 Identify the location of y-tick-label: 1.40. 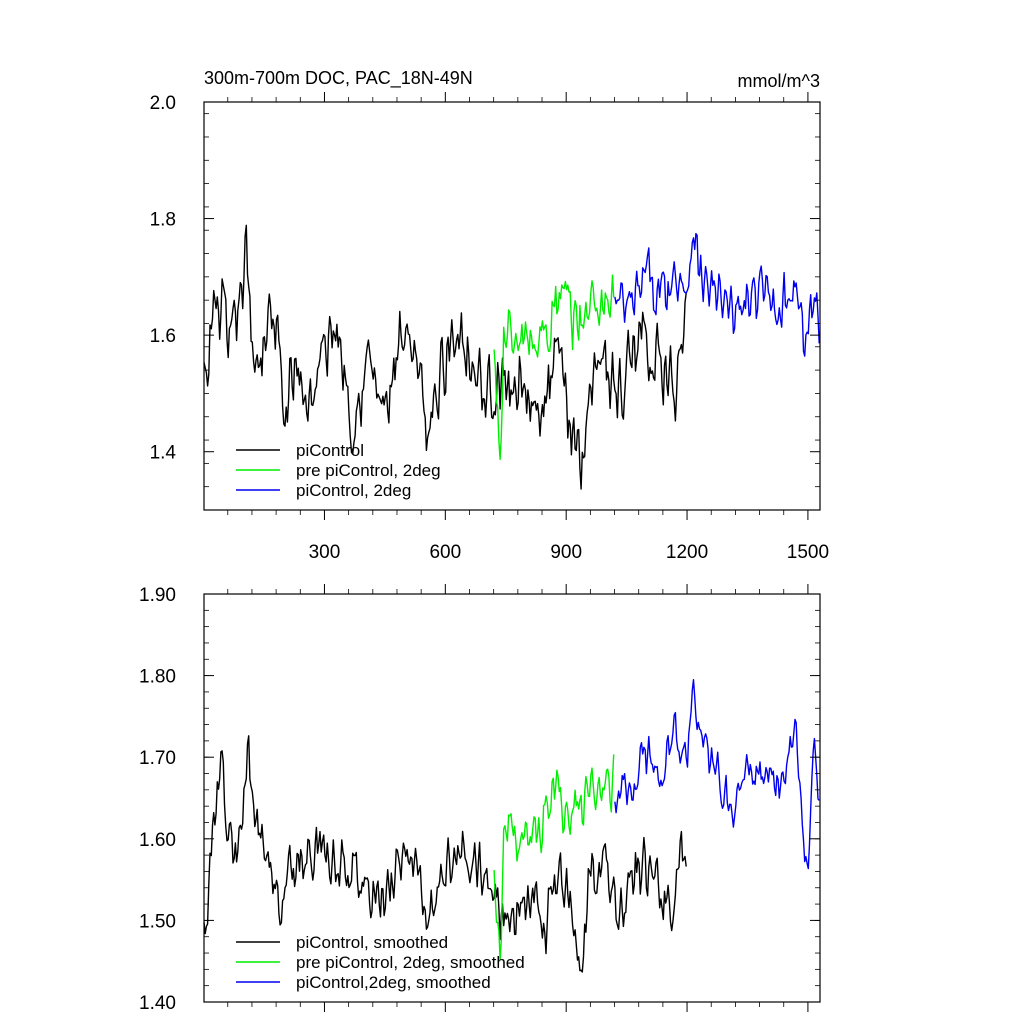
(157, 1003).